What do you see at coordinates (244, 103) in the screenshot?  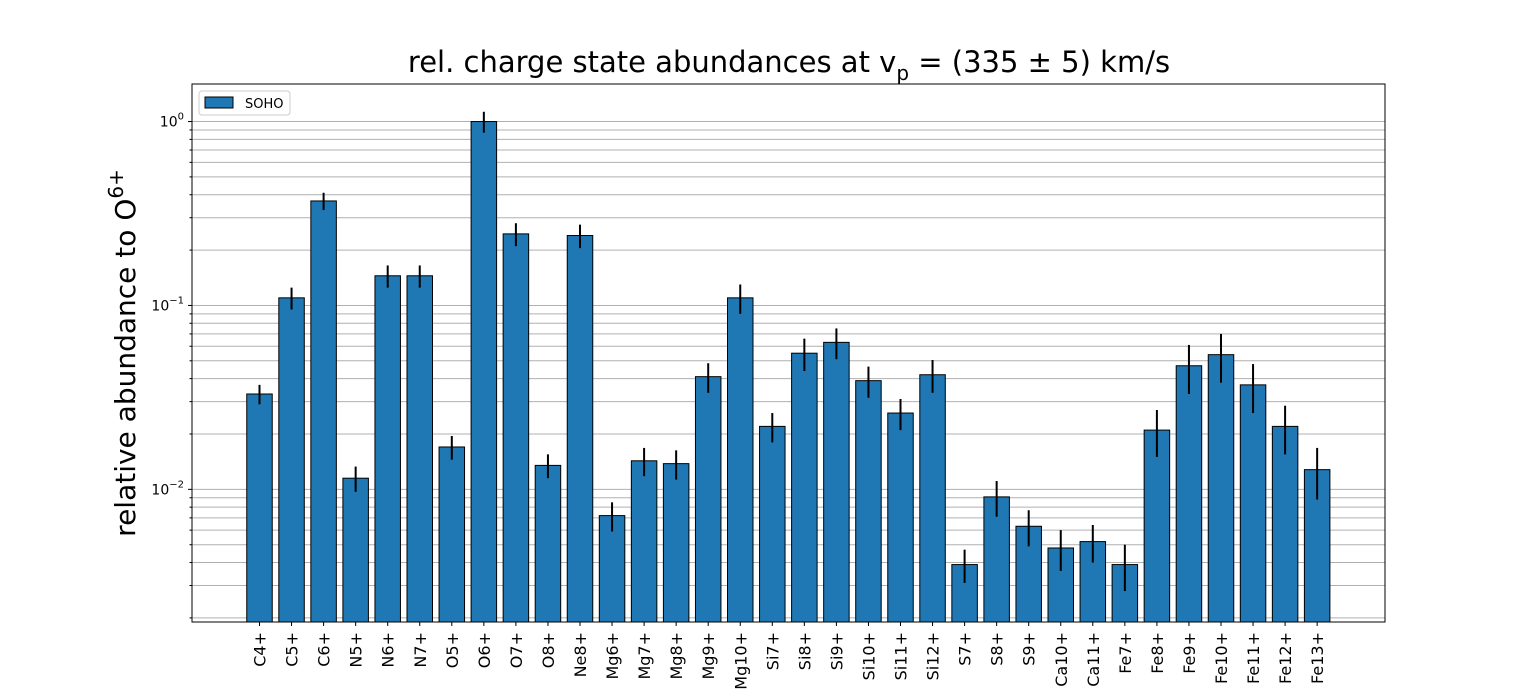 I see `legend: SOHO` at bounding box center [244, 103].